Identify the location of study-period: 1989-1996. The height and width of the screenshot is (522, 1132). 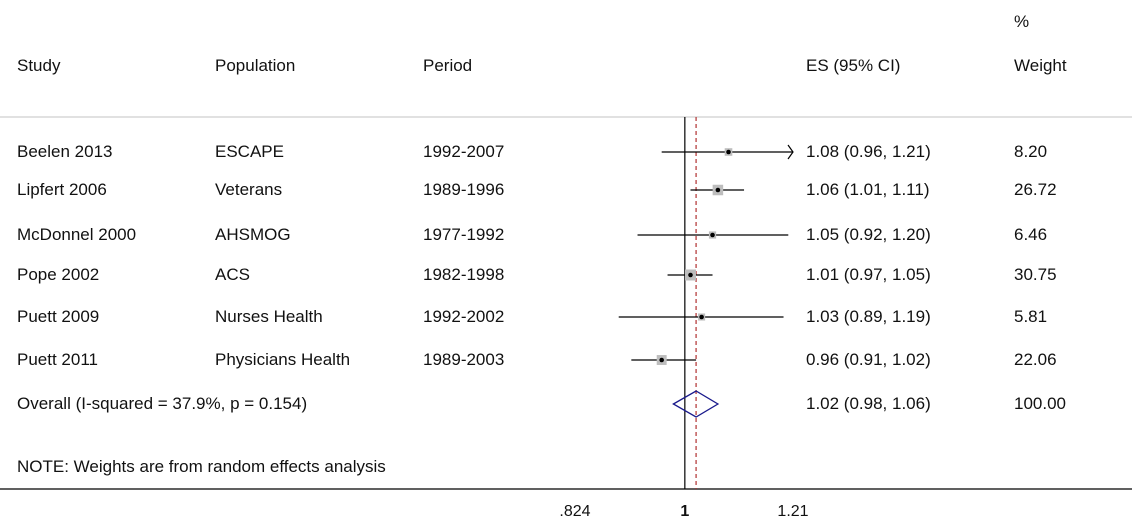
(464, 189).